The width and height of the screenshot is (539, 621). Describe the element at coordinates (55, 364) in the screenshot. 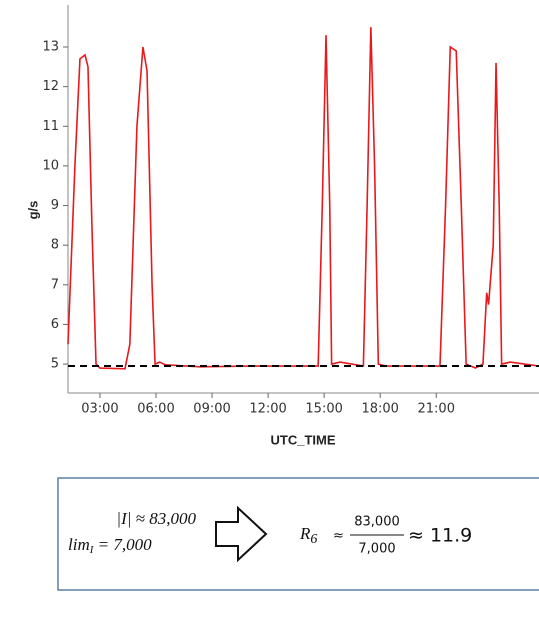

I see `y-tick-label: 5` at that location.